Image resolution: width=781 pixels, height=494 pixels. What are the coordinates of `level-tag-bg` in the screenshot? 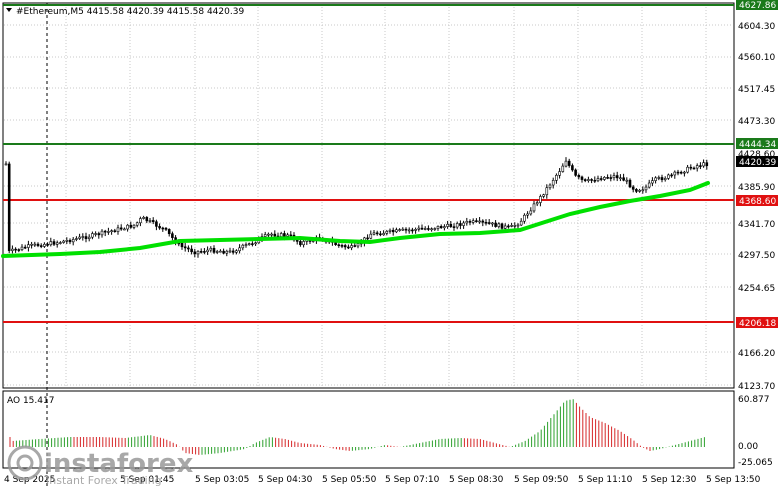 It's located at (757, 200).